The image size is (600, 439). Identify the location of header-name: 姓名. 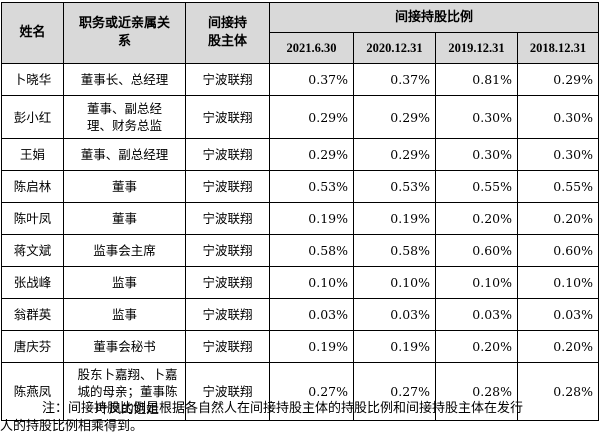
(32, 33).